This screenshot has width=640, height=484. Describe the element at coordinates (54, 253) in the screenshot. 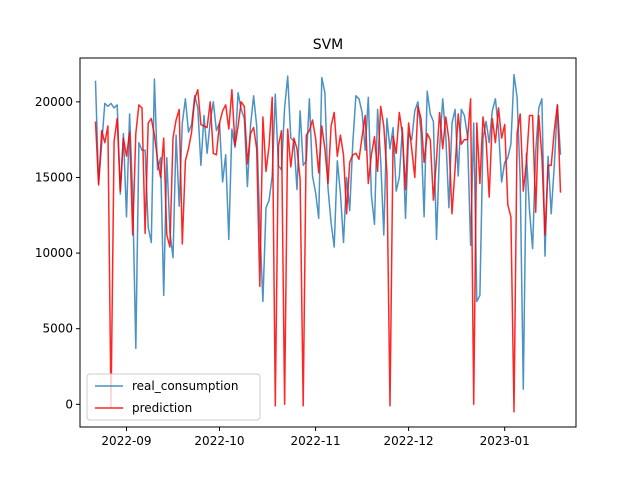

I see `y-tick-label: 10000` at that location.